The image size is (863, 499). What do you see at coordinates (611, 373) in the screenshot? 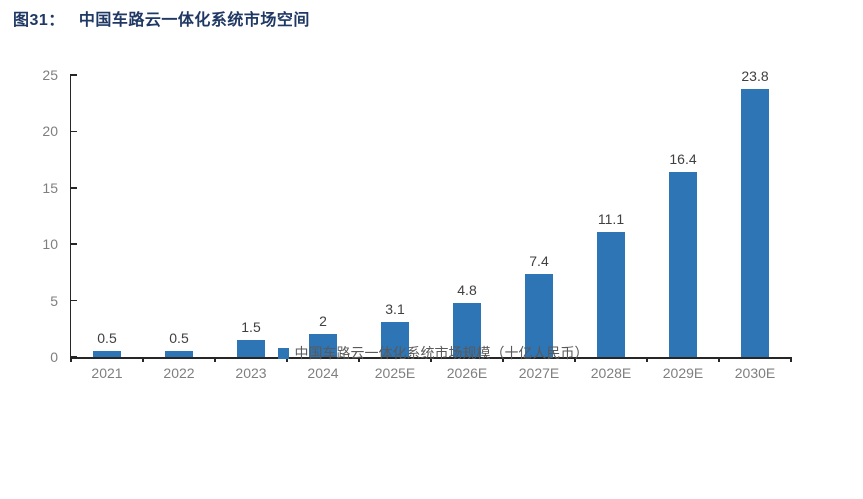
I see `x-axis-tick-label: 2028E` at bounding box center [611, 373].